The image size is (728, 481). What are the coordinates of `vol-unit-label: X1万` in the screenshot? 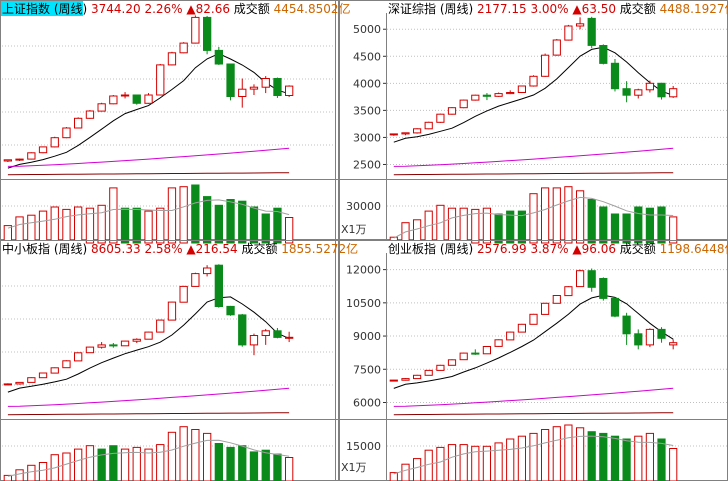 It's located at (354, 229).